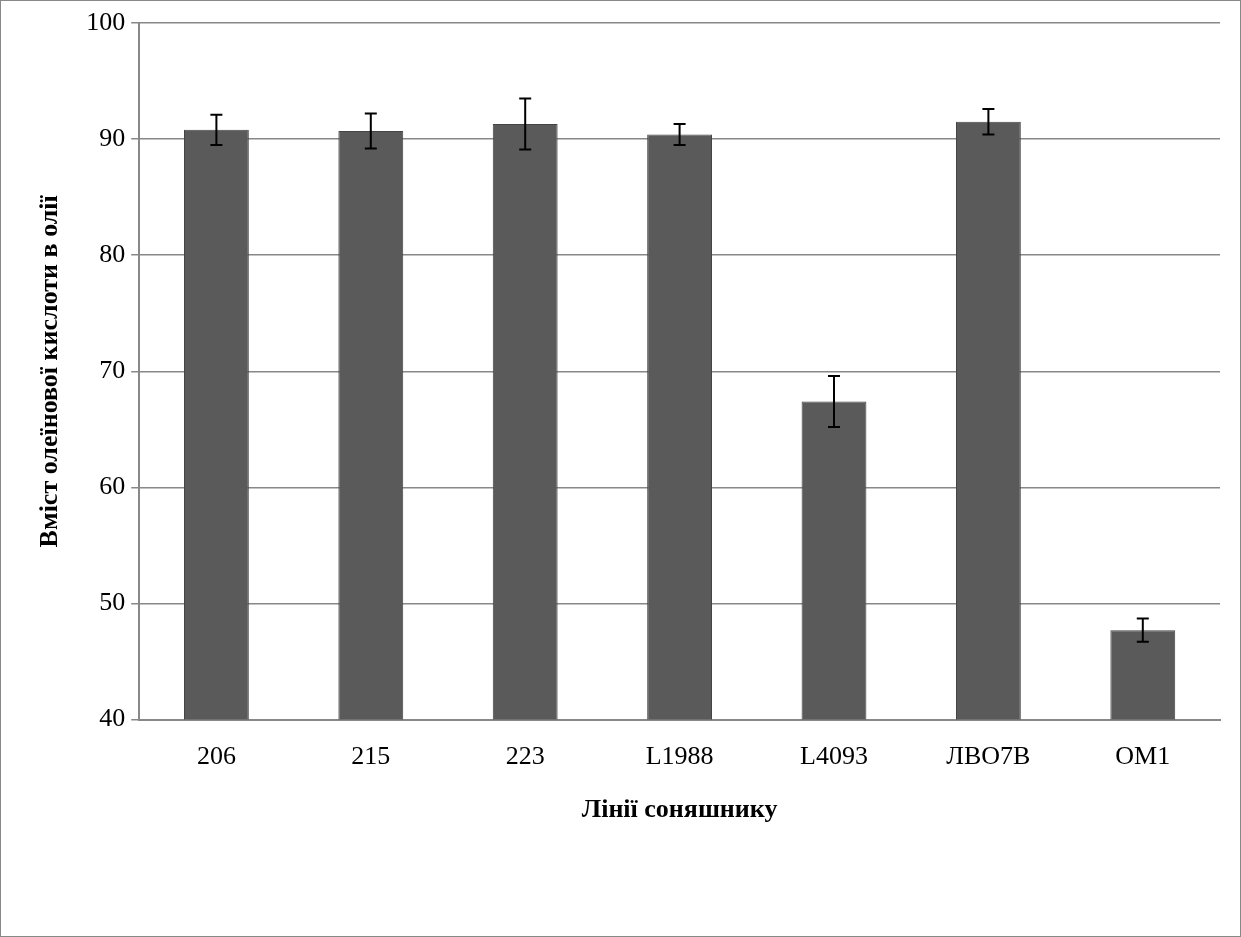 The width and height of the screenshot is (1241, 937). What do you see at coordinates (679, 809) in the screenshot?
I see `x-axis-title: Лінії соняшнику` at bounding box center [679, 809].